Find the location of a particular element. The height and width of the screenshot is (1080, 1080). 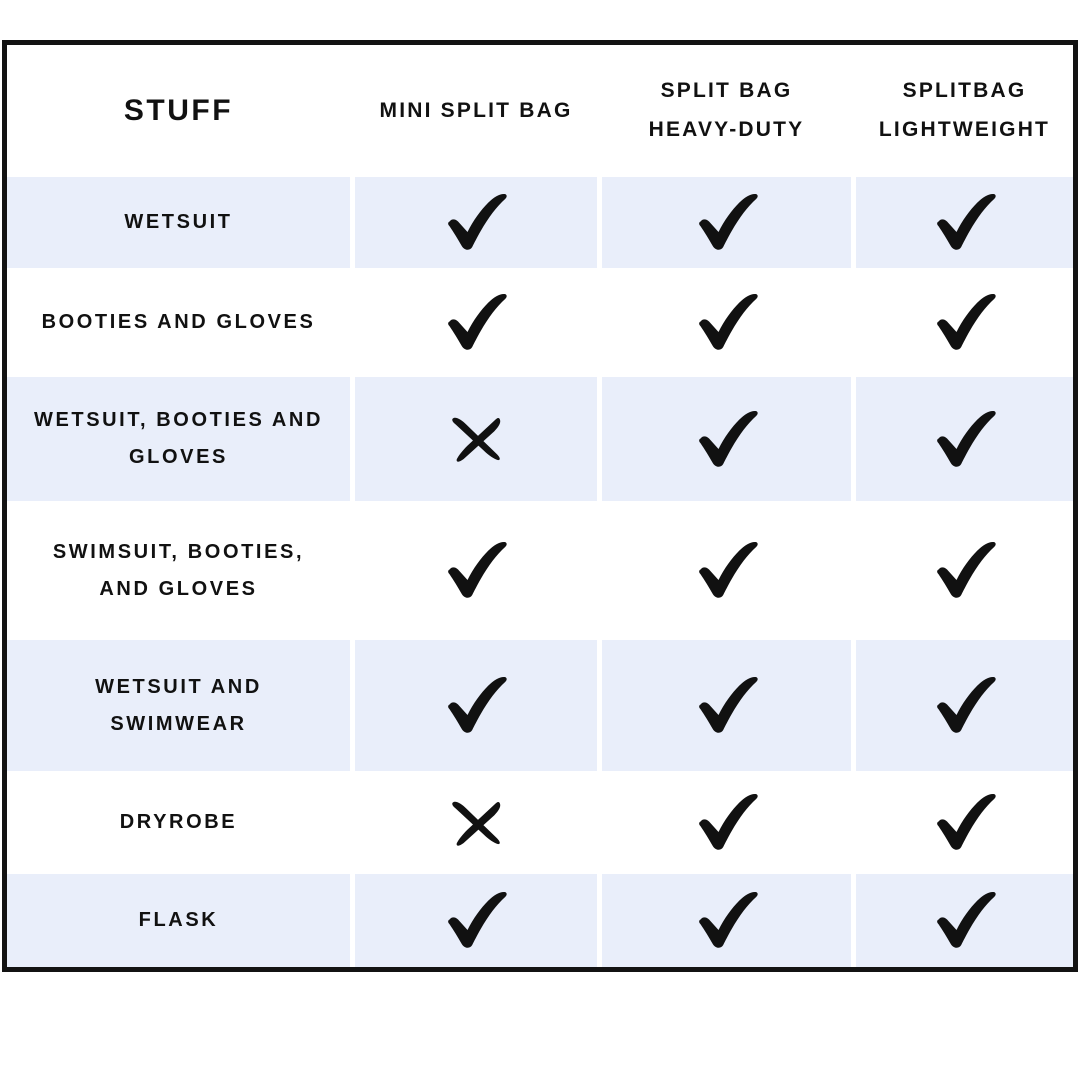

row-label: SWIMSUIT, BOOTIES, AND GLOVES is located at coordinates (178, 570).